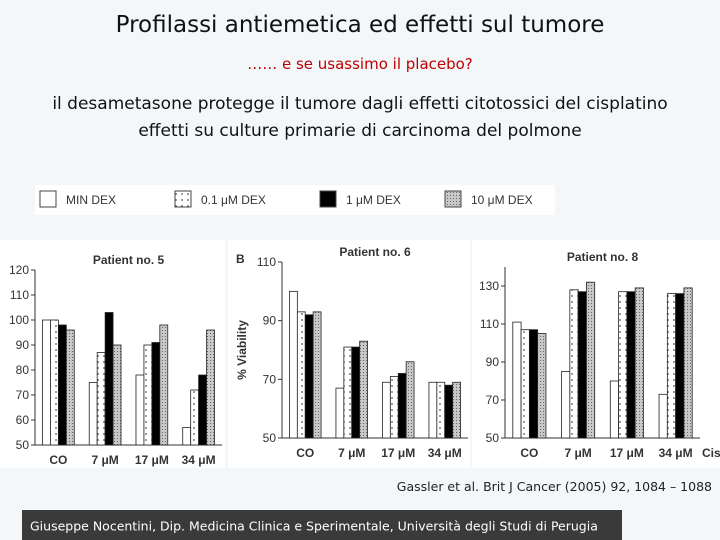 The width and height of the screenshot is (720, 540). Describe the element at coordinates (23, 370) in the screenshot. I see `y-tick-label: 80` at that location.